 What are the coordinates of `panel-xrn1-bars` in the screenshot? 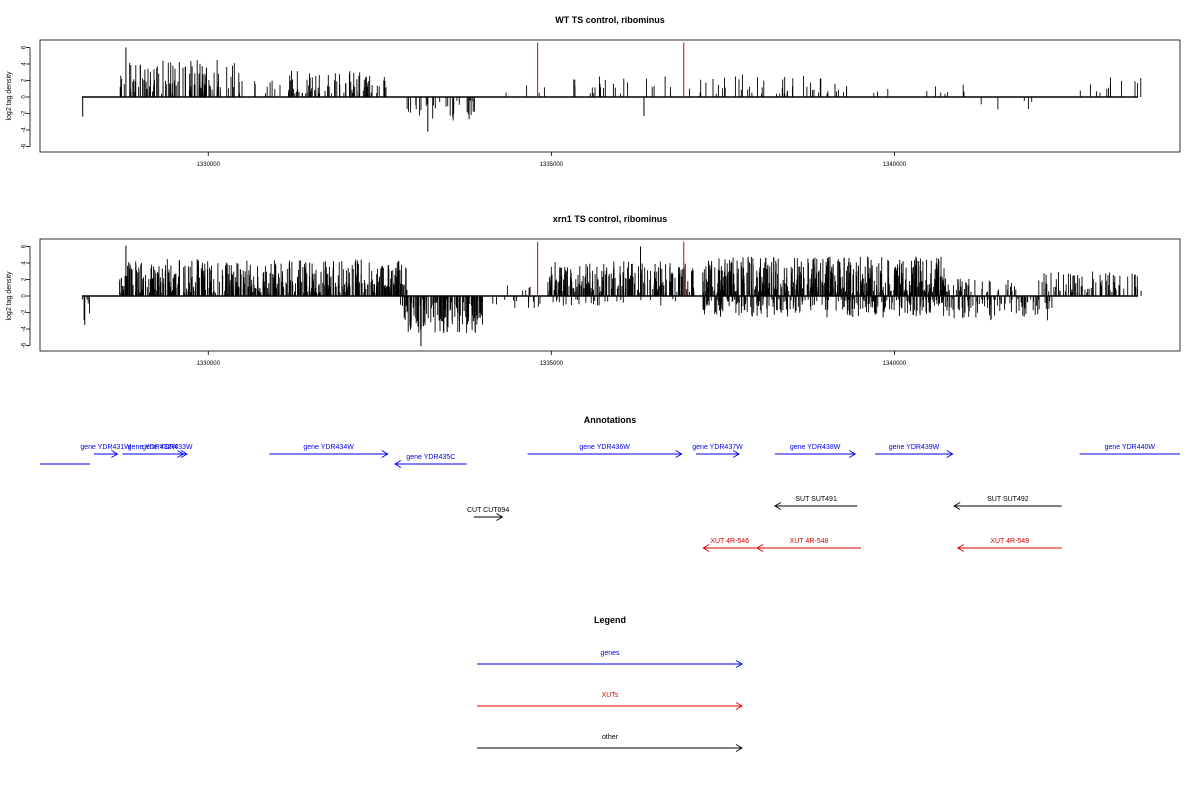 It's located at (611, 294).